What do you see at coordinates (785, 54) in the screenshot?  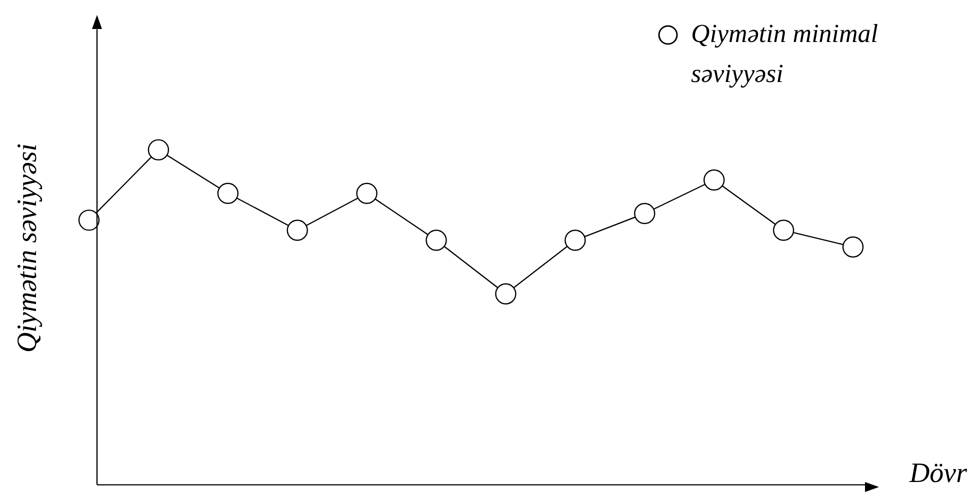 I see `legend-label: Qiymətin minimal səviyyəsi` at bounding box center [785, 54].